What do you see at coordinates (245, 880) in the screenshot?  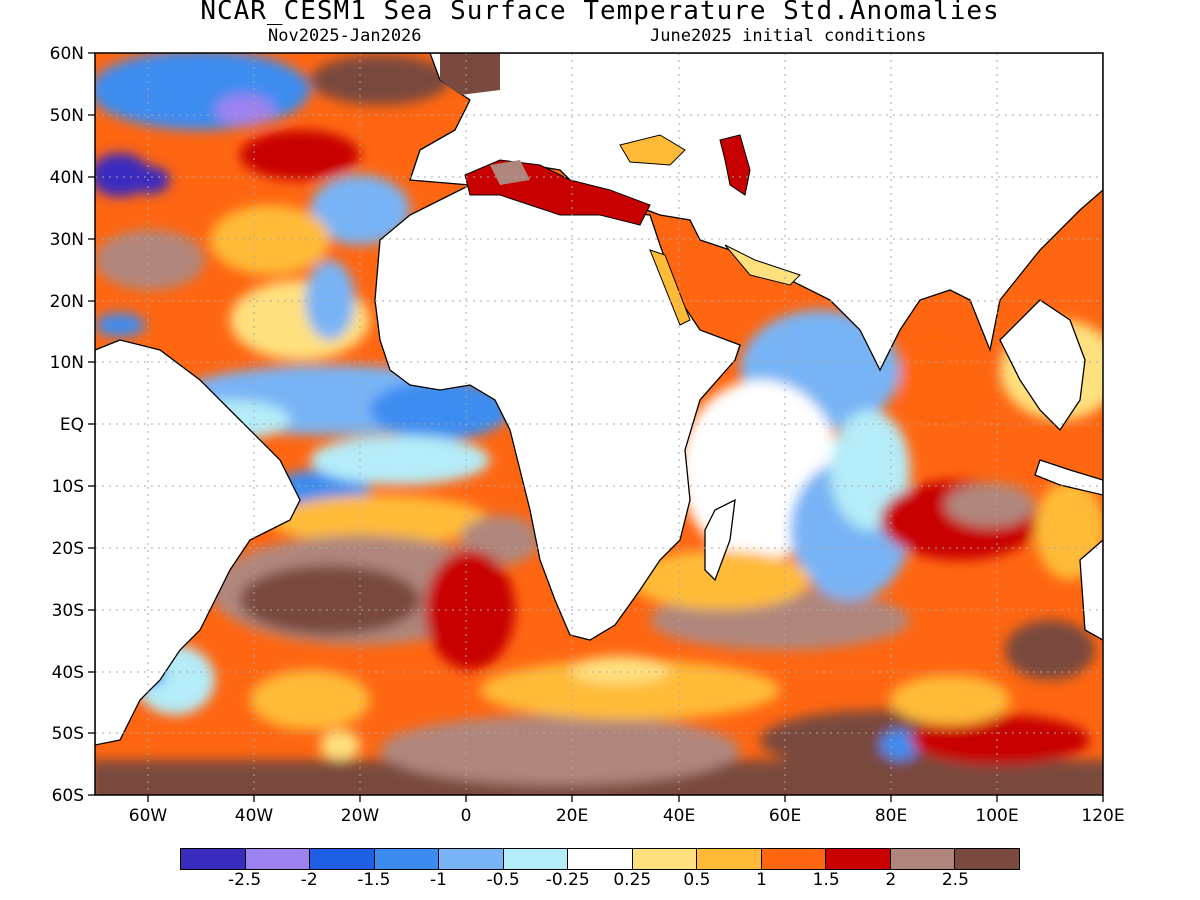 I see `legend-label: -2.5` at bounding box center [245, 880].